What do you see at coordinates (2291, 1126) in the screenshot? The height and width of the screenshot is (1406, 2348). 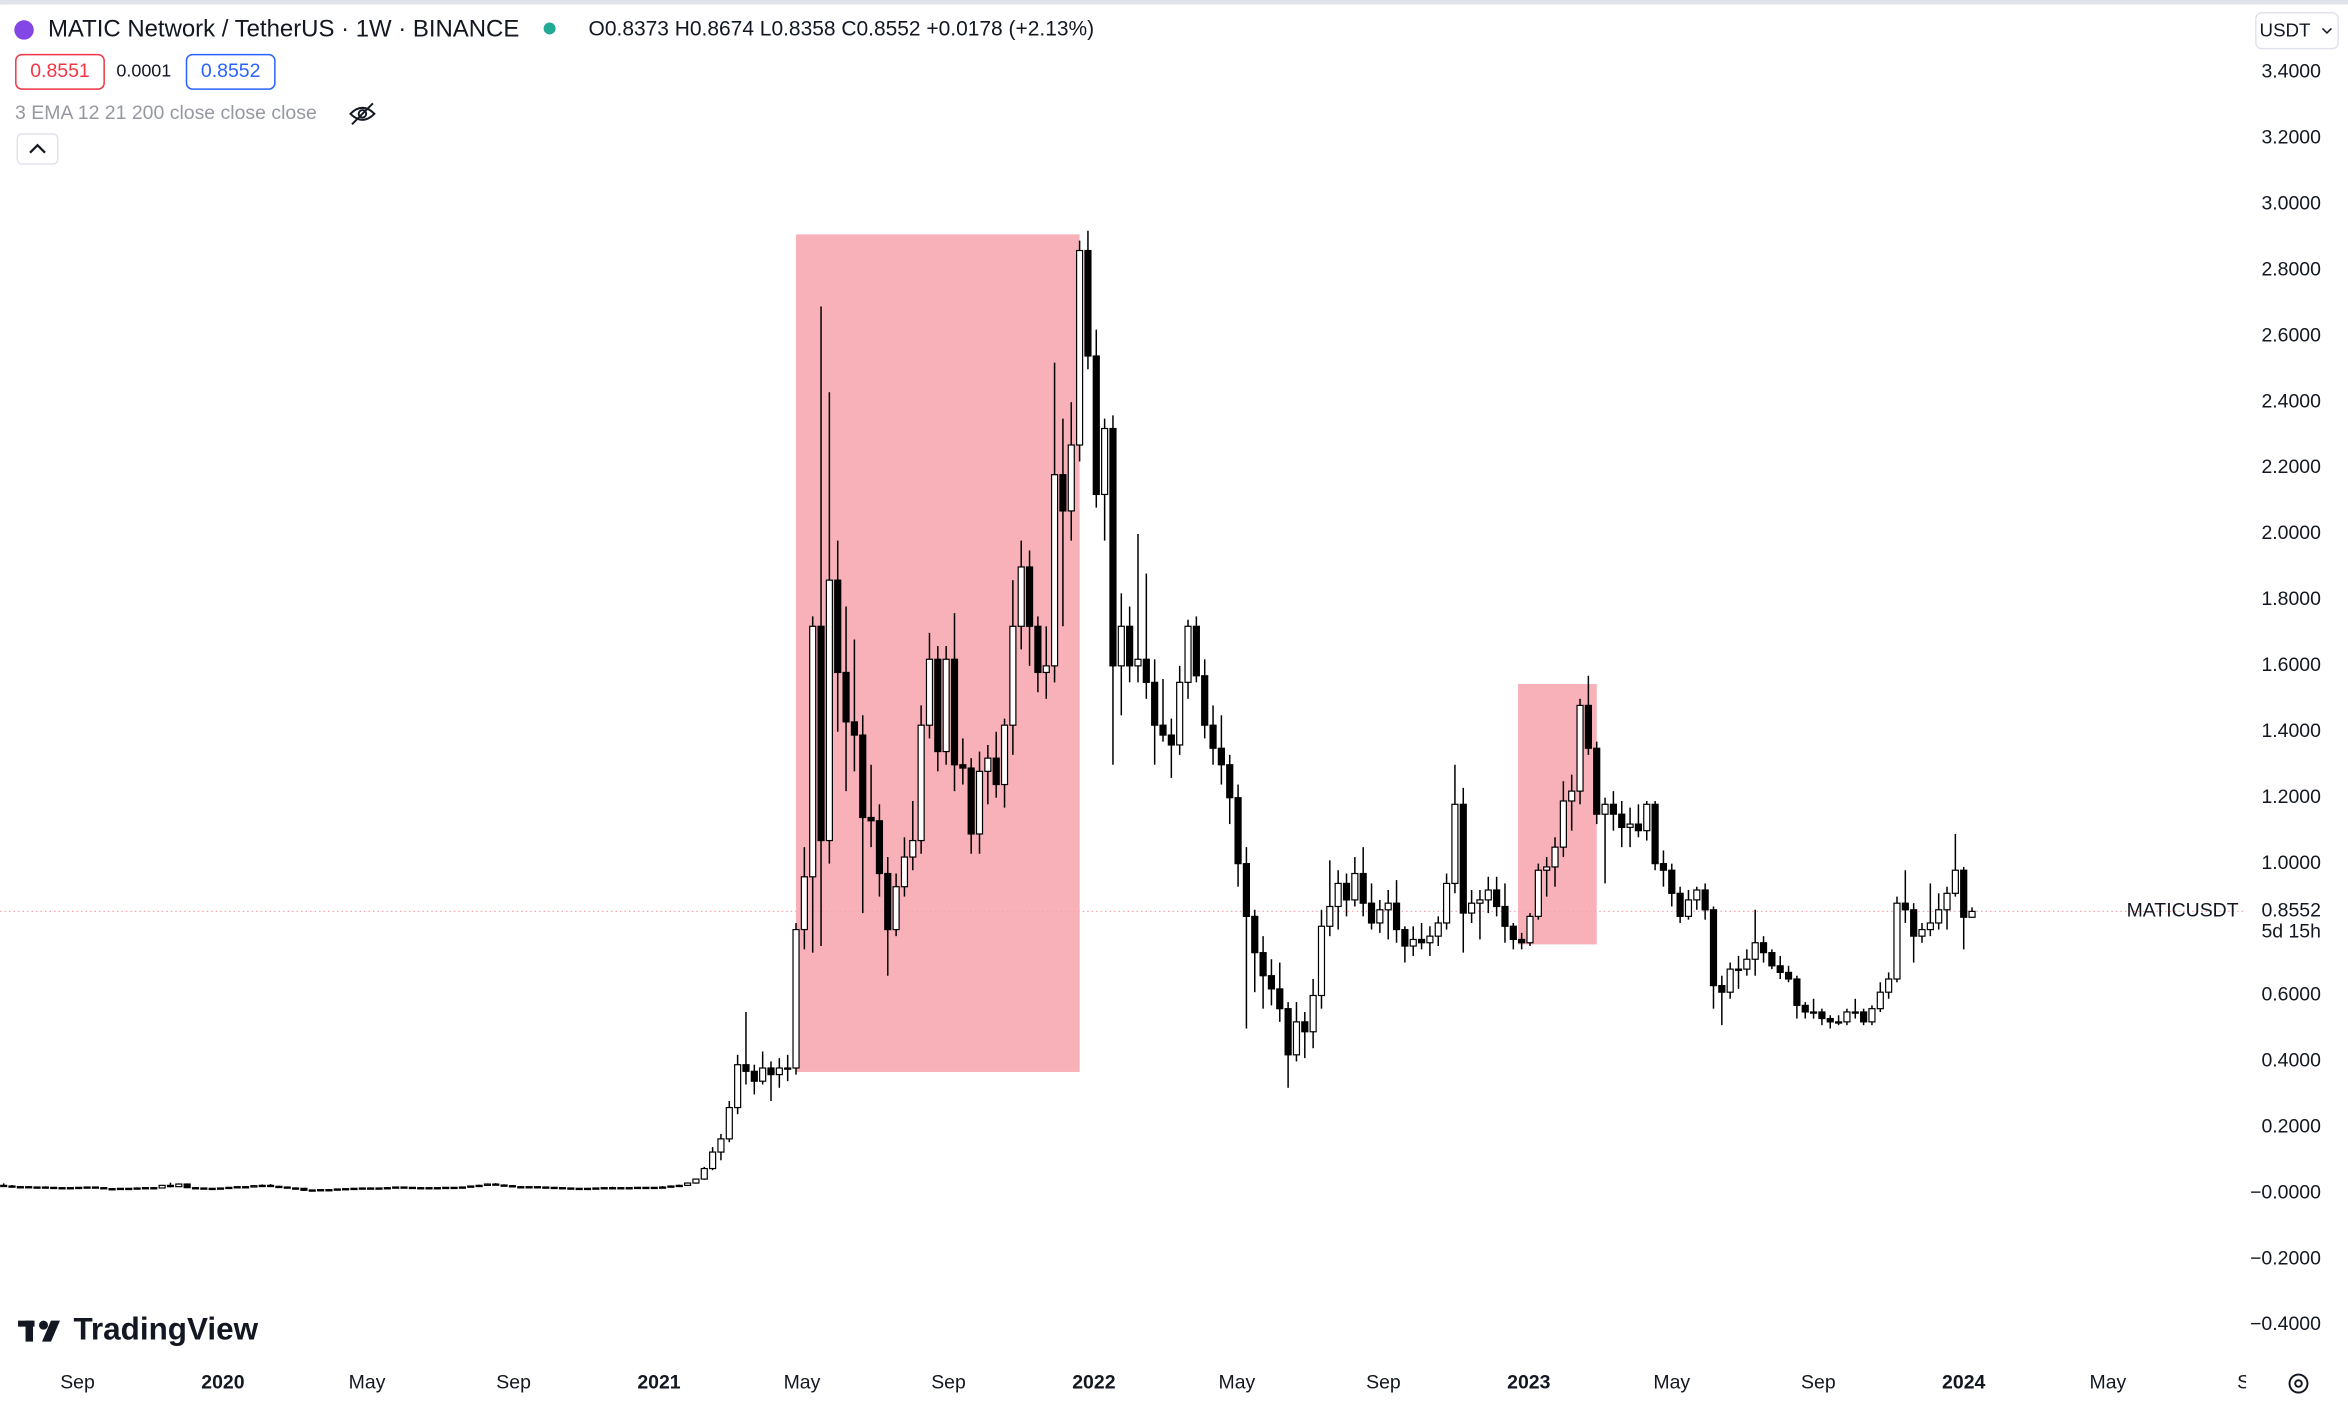 I see `y-tick-label: 0.2000` at bounding box center [2291, 1126].